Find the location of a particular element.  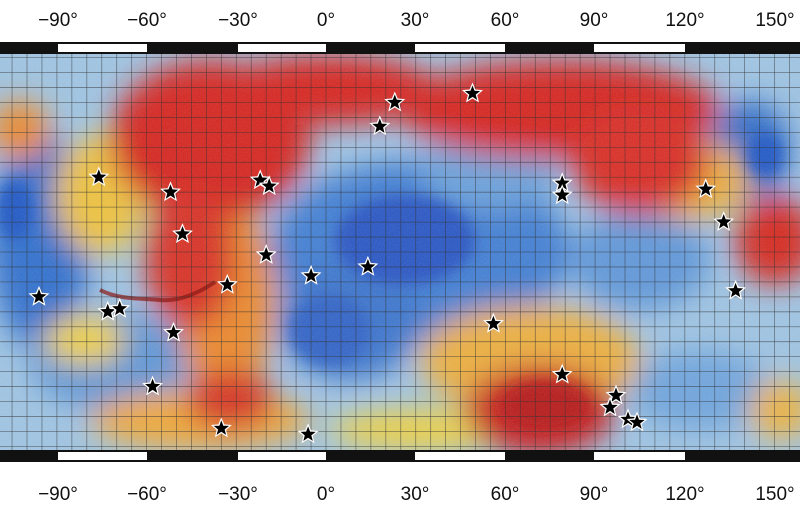

bottom-label-lon-minus-90: −90° is located at coordinates (58, 494).